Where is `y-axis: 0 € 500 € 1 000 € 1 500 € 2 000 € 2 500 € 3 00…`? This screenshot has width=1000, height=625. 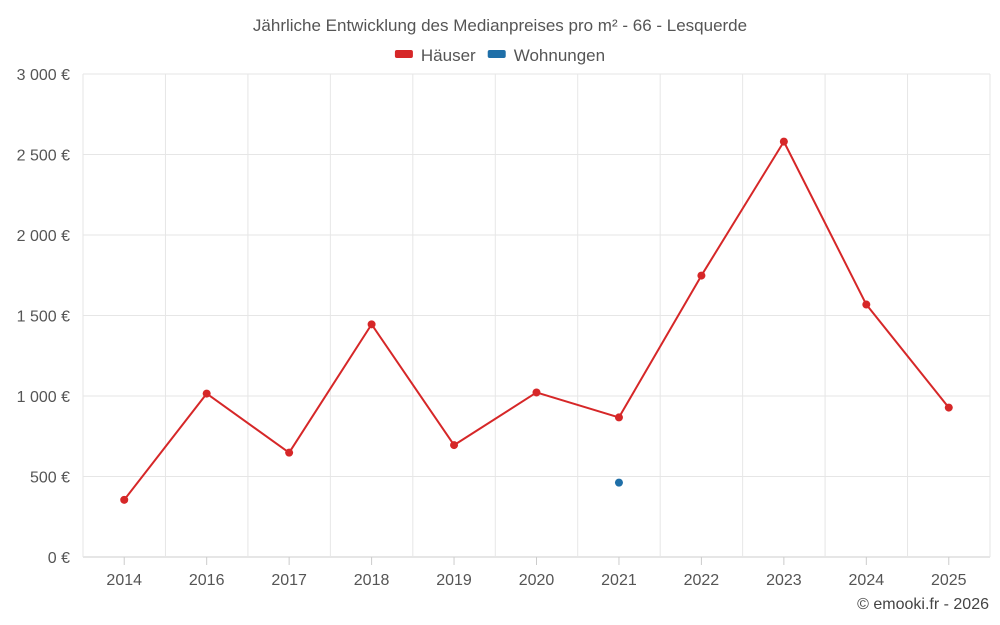 y-axis: 0 € 500 € 1 000 € 1 500 € 2 000 € 2 500 € 3 00… is located at coordinates (43, 317).